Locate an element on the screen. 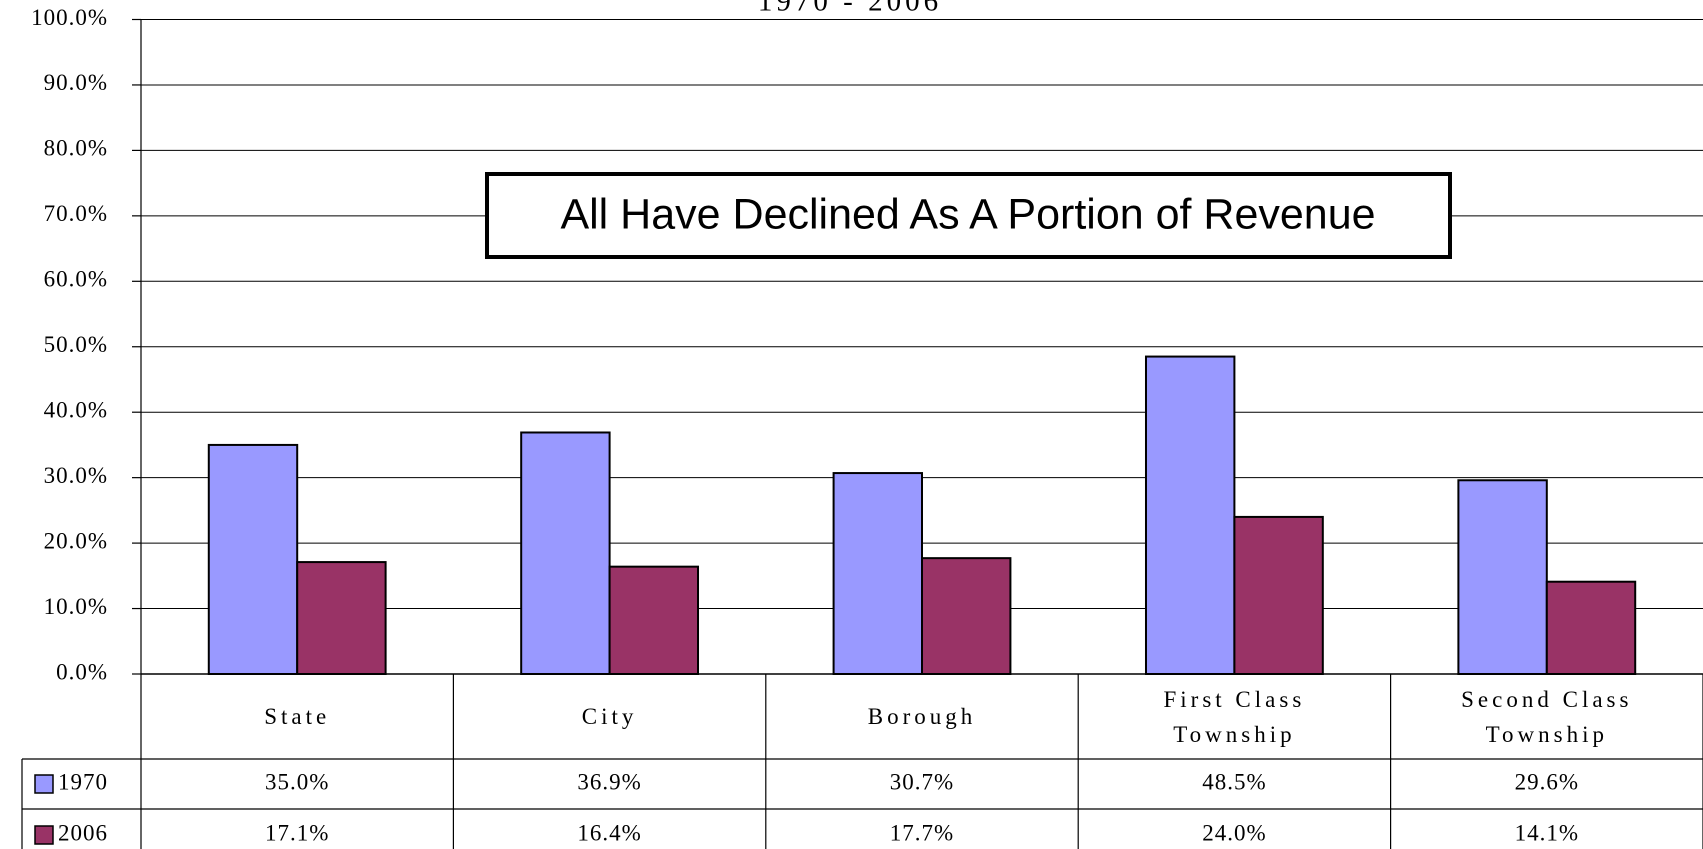 The width and height of the screenshot is (1703, 849). x-tick-label: City is located at coordinates (609, 716).